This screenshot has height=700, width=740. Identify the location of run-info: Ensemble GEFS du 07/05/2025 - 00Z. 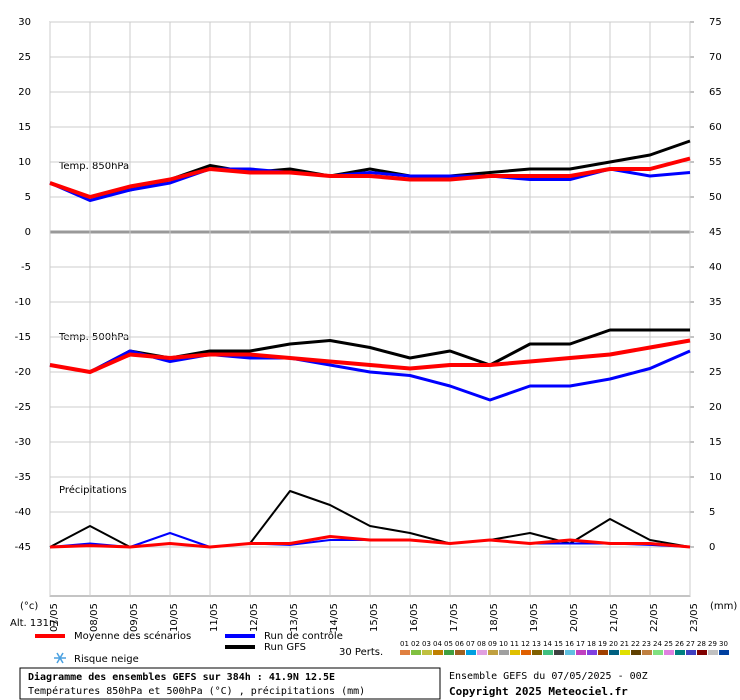
(548, 676).